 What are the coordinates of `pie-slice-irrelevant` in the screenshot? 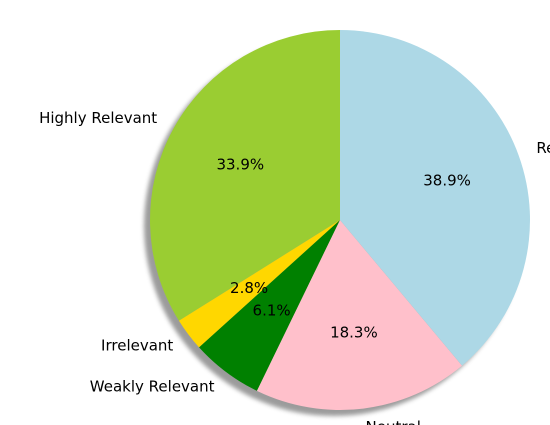 It's located at (259, 284).